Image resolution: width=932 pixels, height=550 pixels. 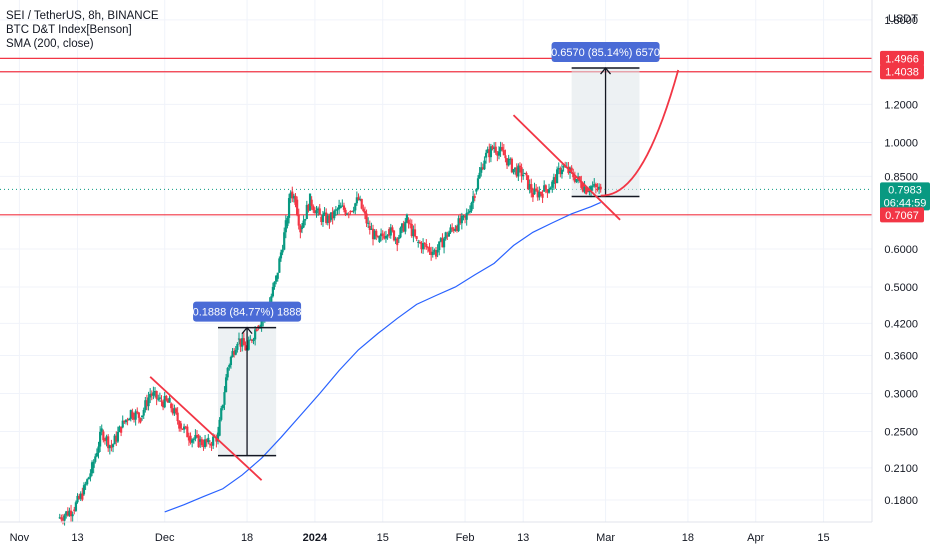 I want to click on symbol-title: SEI / TetherUS, 8h, BINANCE, so click(x=82, y=16).